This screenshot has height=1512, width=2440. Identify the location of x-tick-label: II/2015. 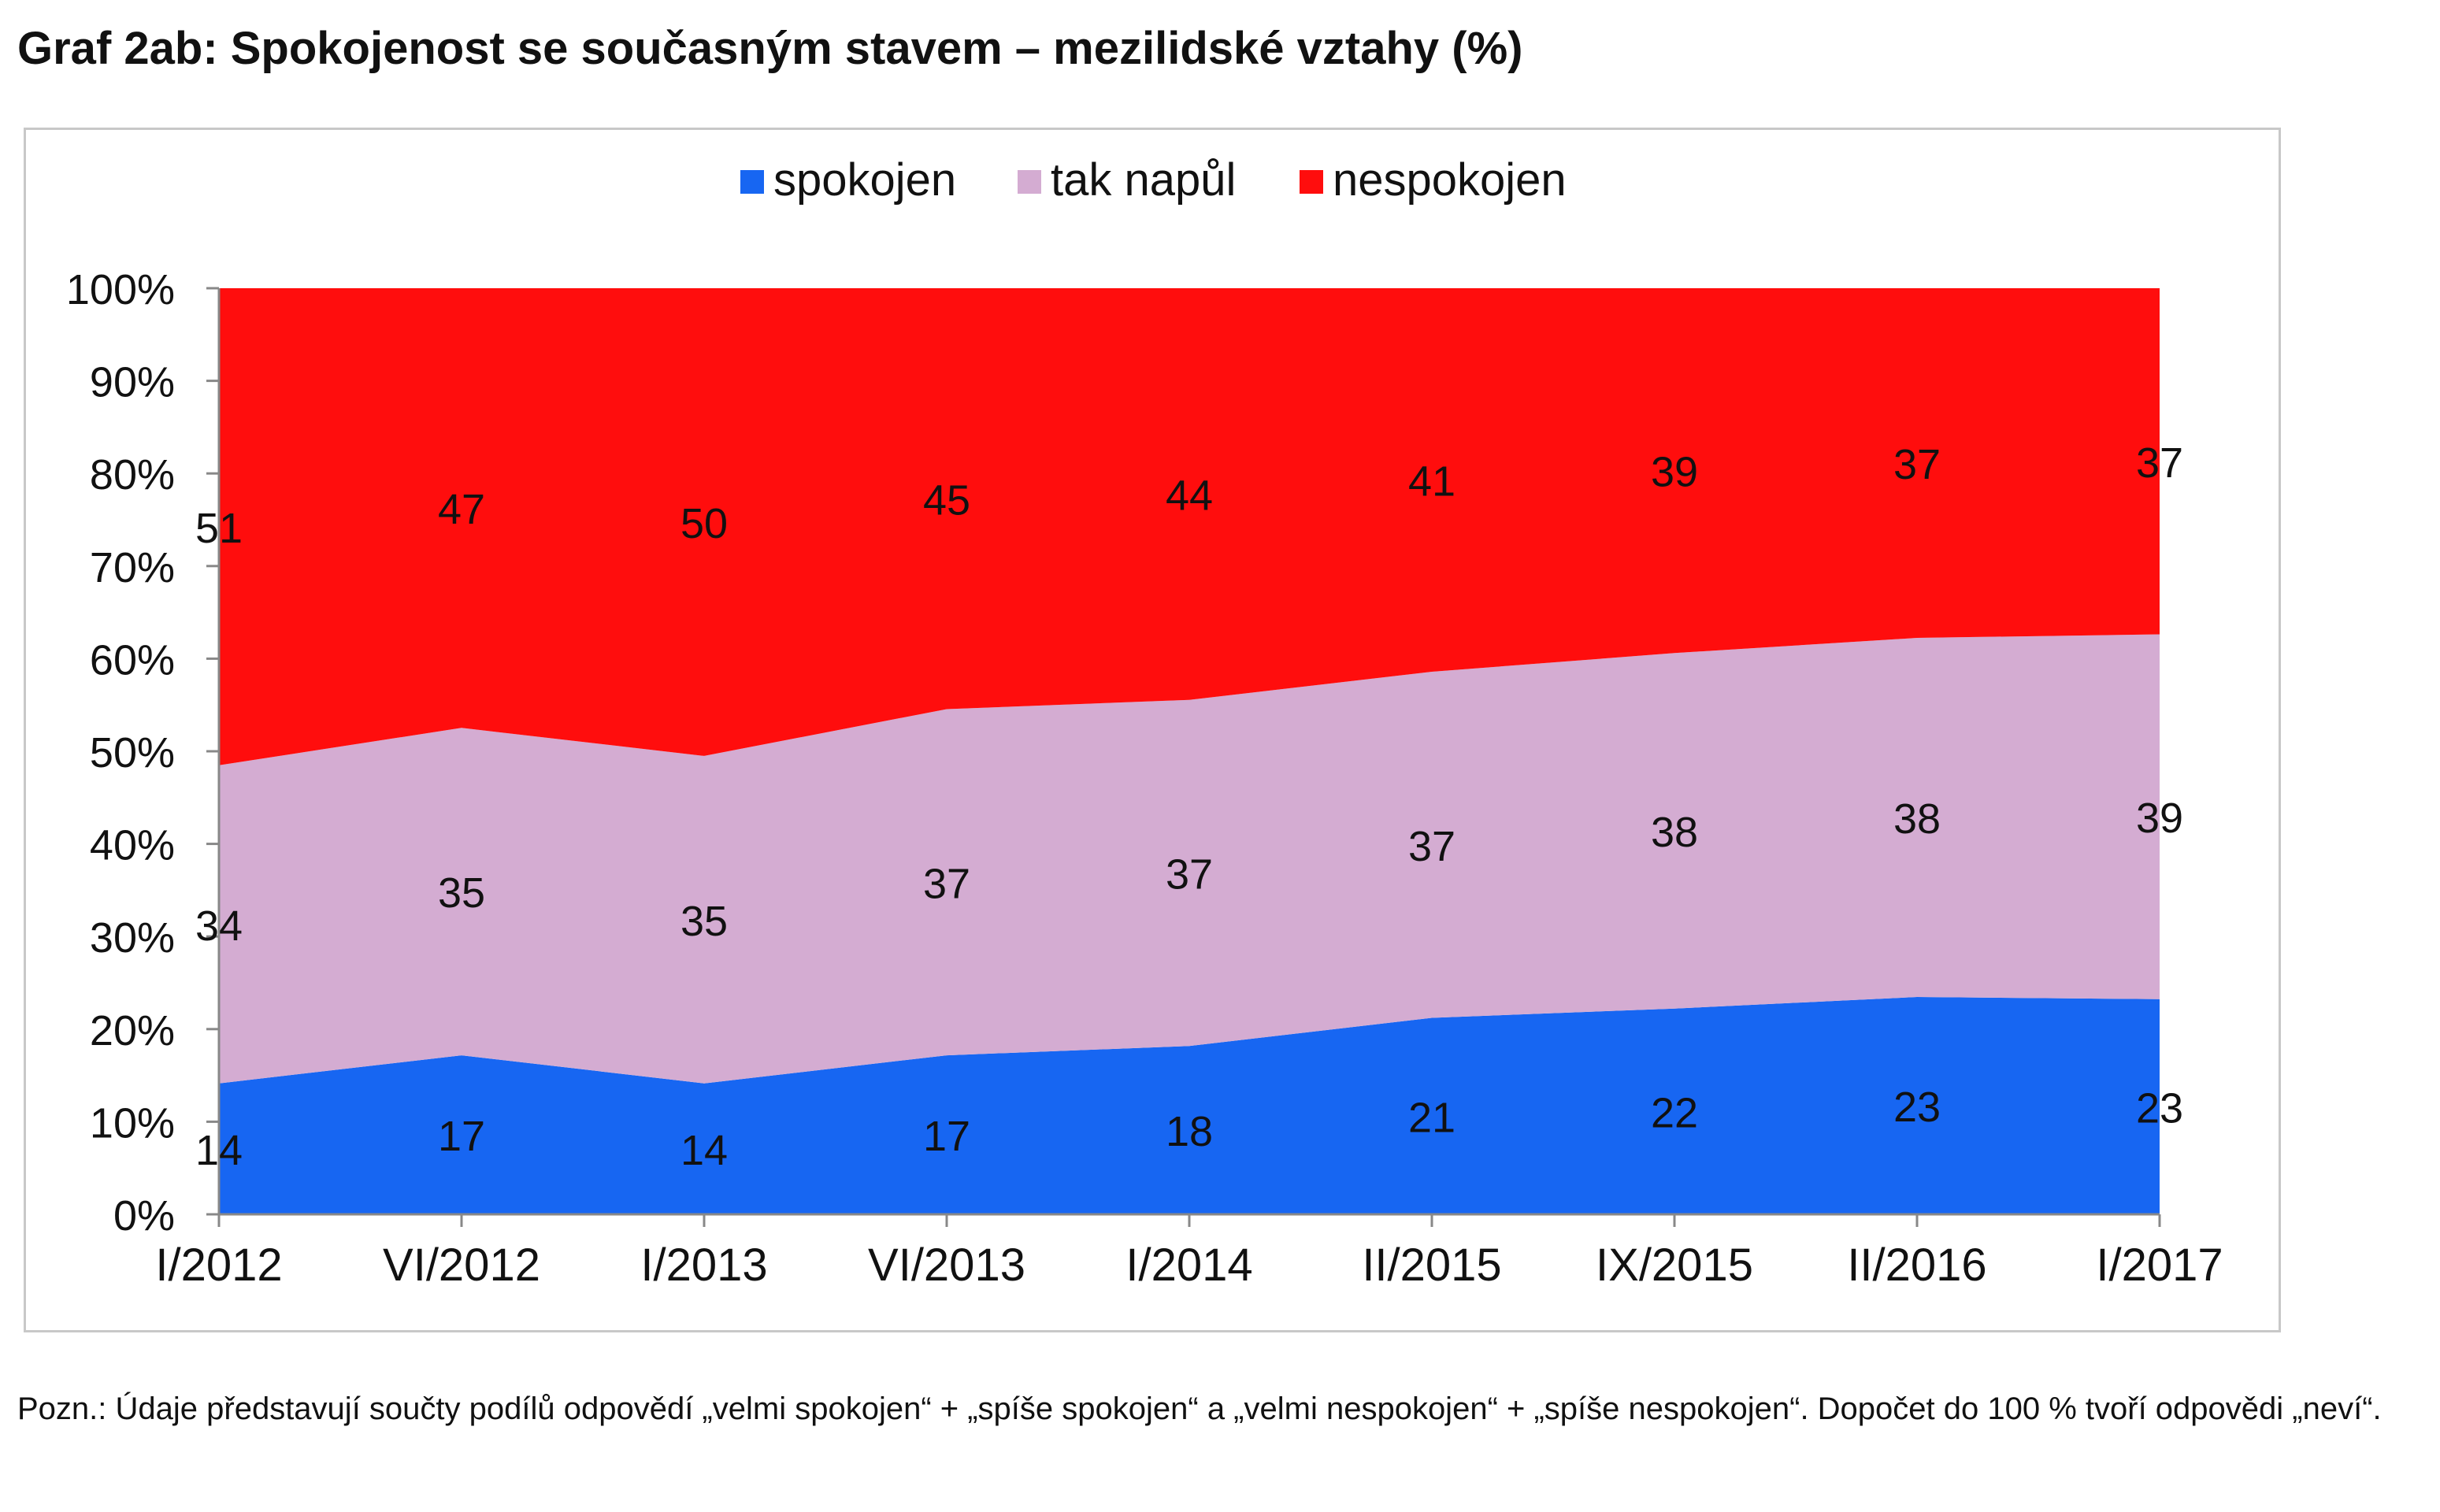
(1431, 1265).